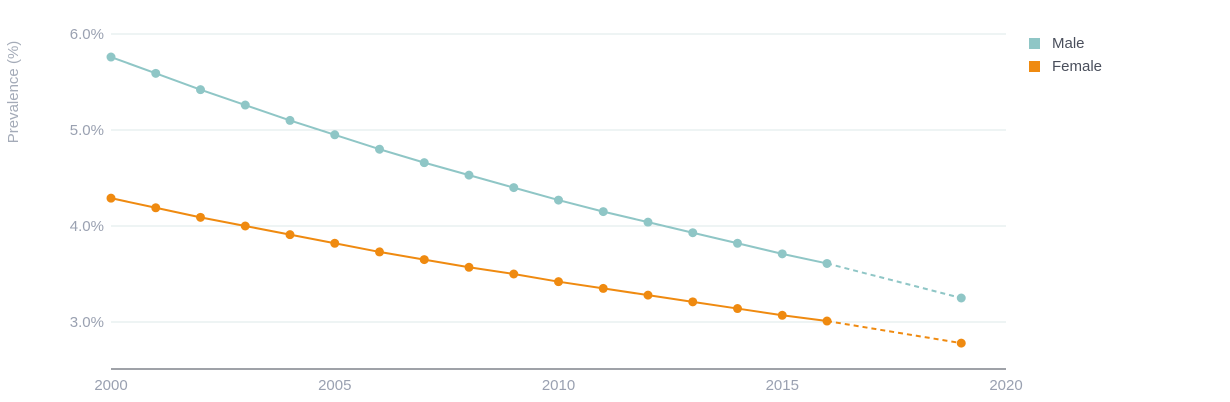  What do you see at coordinates (87, 322) in the screenshot?
I see `y-tick-label: 3.0%` at bounding box center [87, 322].